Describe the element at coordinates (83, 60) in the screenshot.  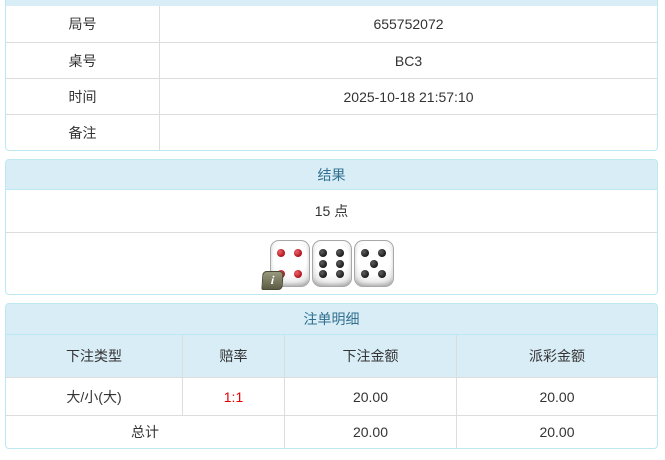
I see `table-number-label: 桌号` at that location.